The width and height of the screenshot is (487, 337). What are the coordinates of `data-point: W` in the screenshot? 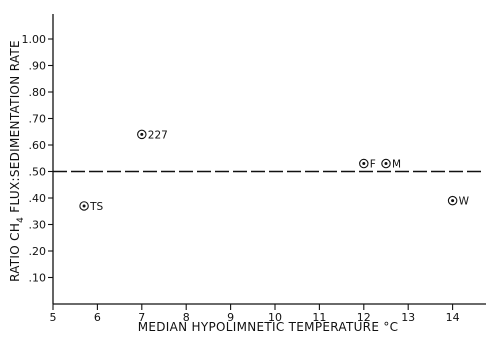 It's located at (458, 202).